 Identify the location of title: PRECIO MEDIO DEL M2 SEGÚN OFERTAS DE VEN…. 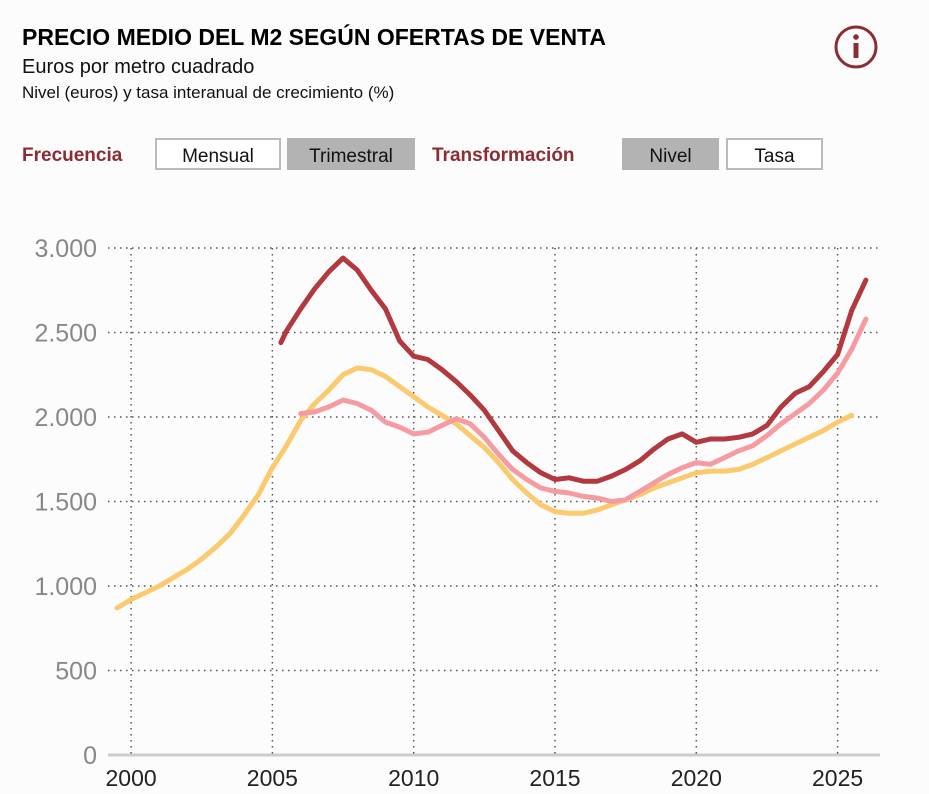
(314, 37).